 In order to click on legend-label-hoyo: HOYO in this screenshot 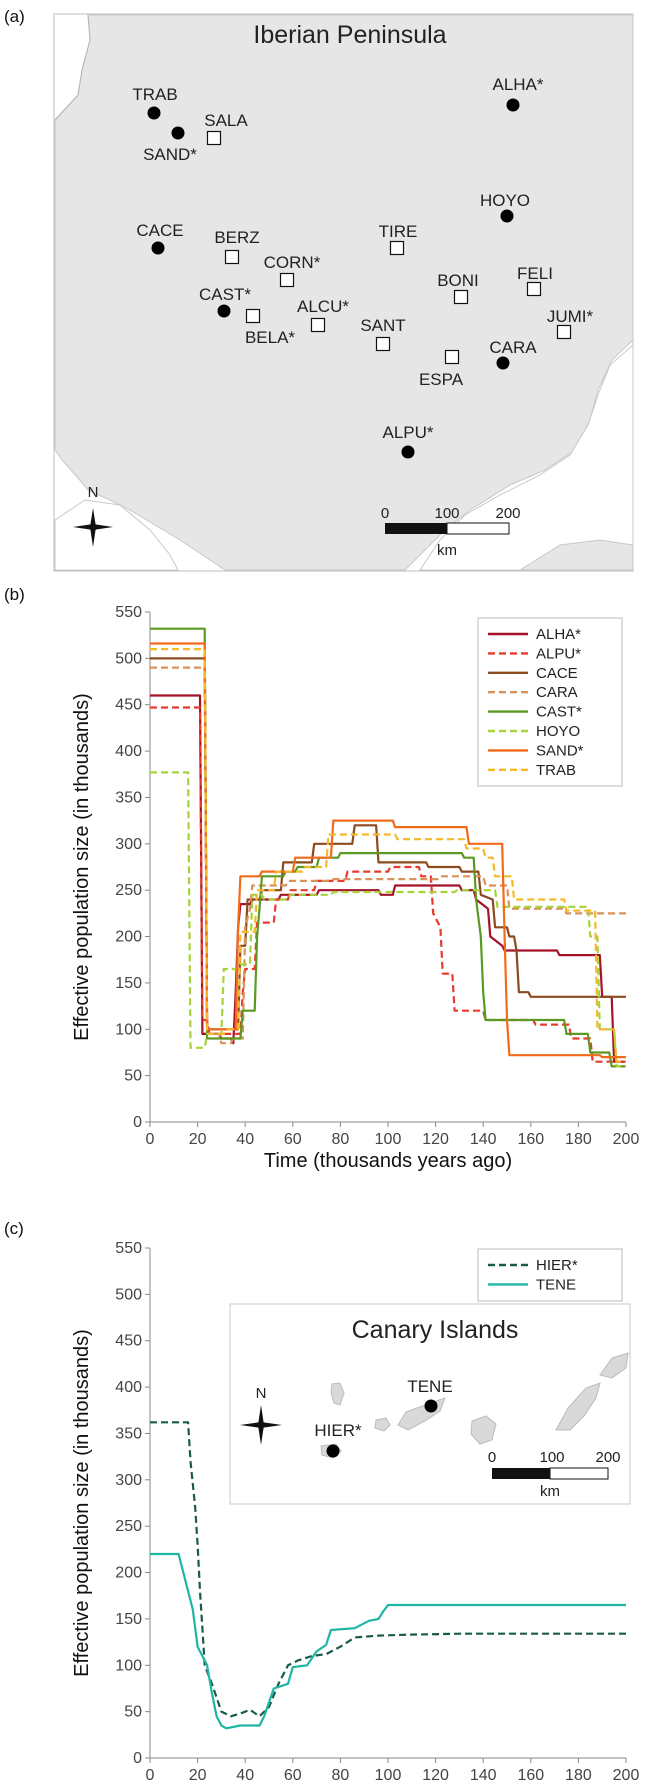, I will do `click(558, 731)`.